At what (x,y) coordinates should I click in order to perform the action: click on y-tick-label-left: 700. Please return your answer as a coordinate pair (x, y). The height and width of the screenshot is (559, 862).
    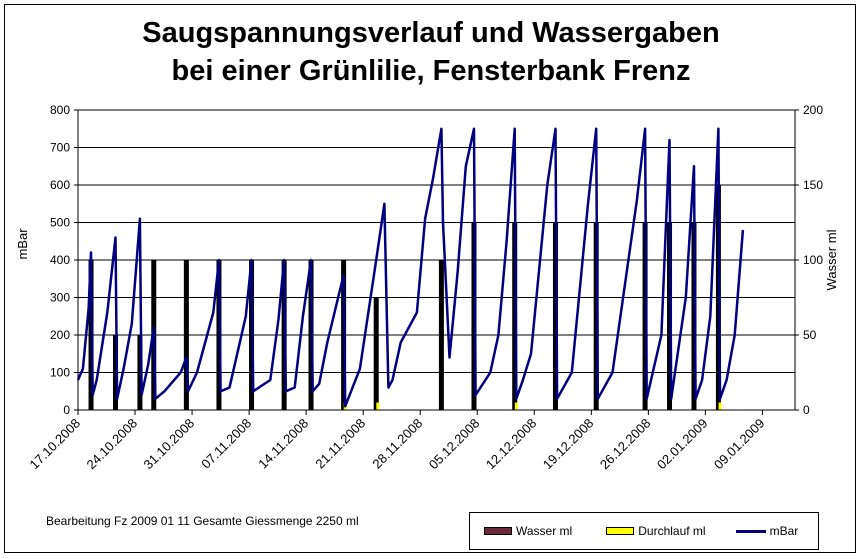
    Looking at the image, I should click on (60, 148).